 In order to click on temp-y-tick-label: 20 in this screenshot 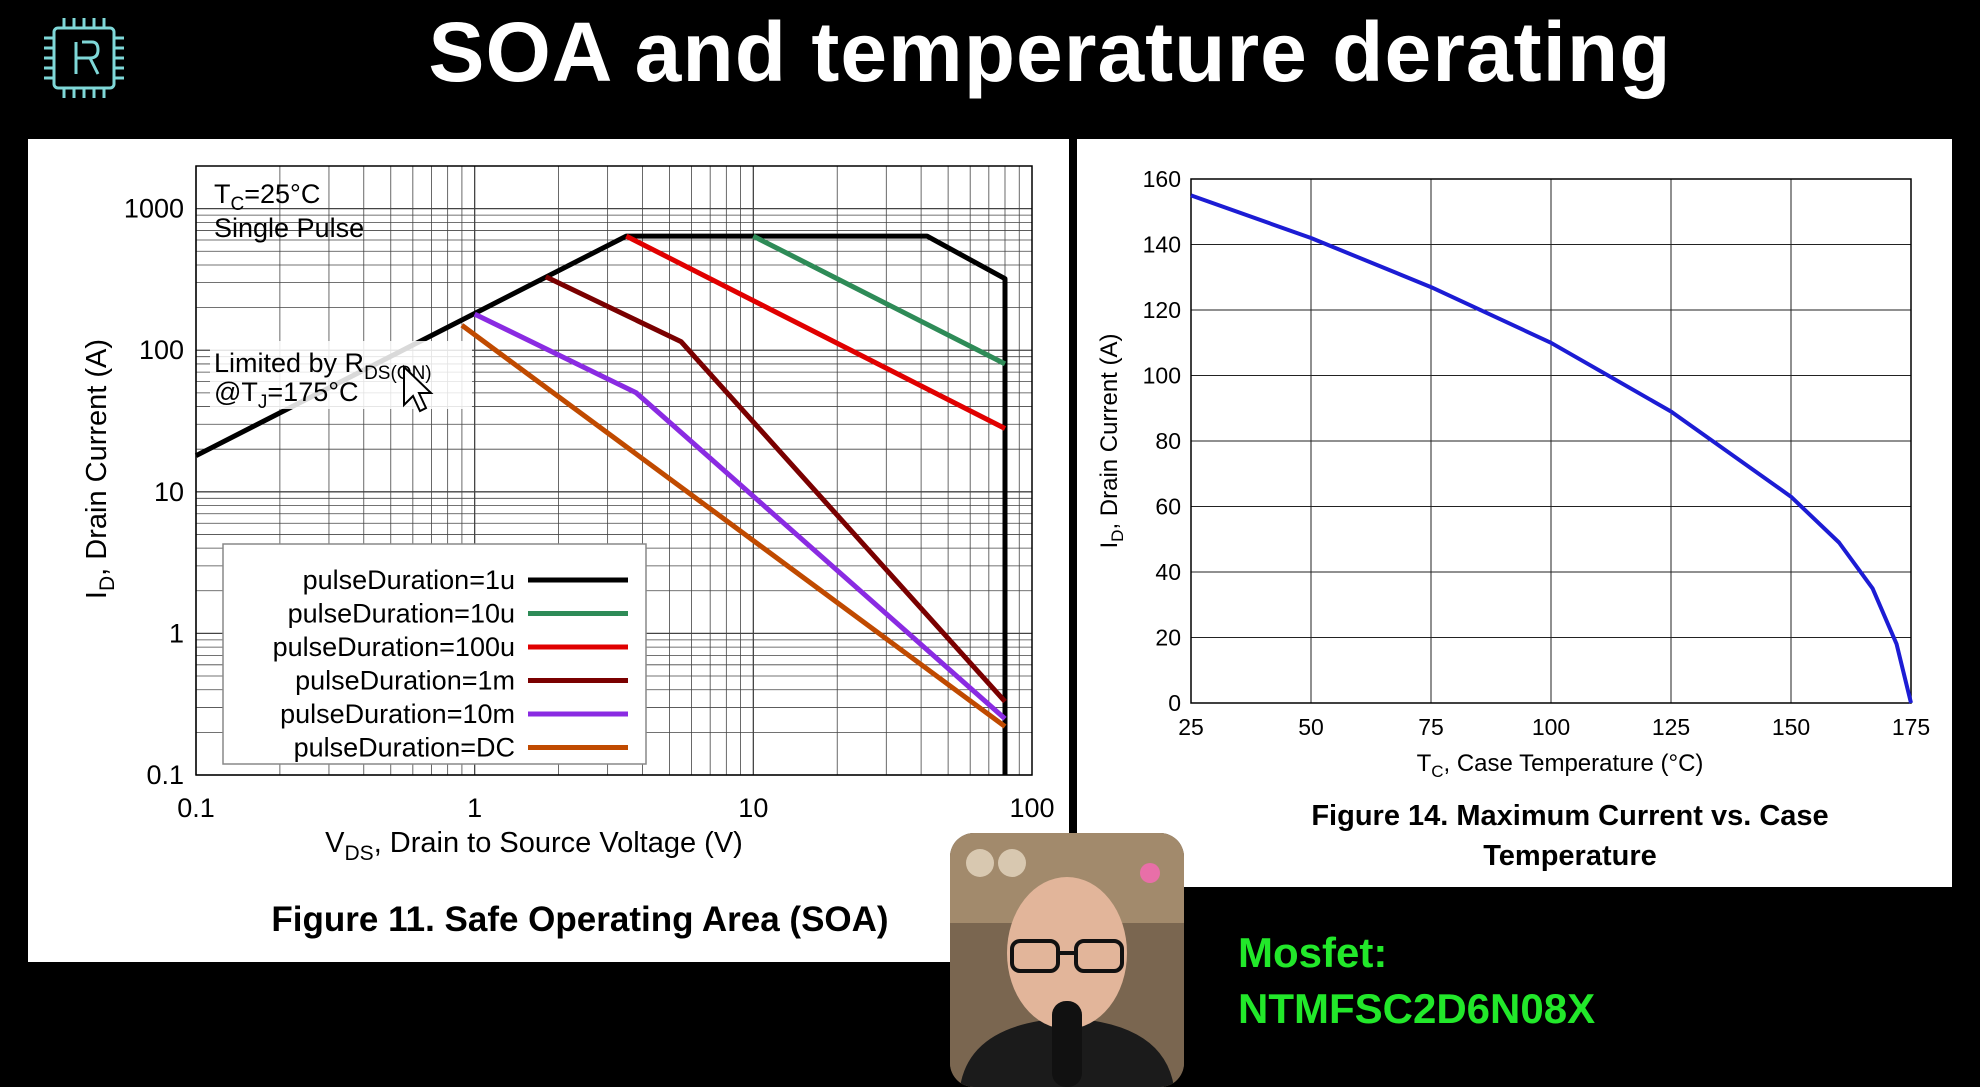, I will do `click(1168, 638)`.